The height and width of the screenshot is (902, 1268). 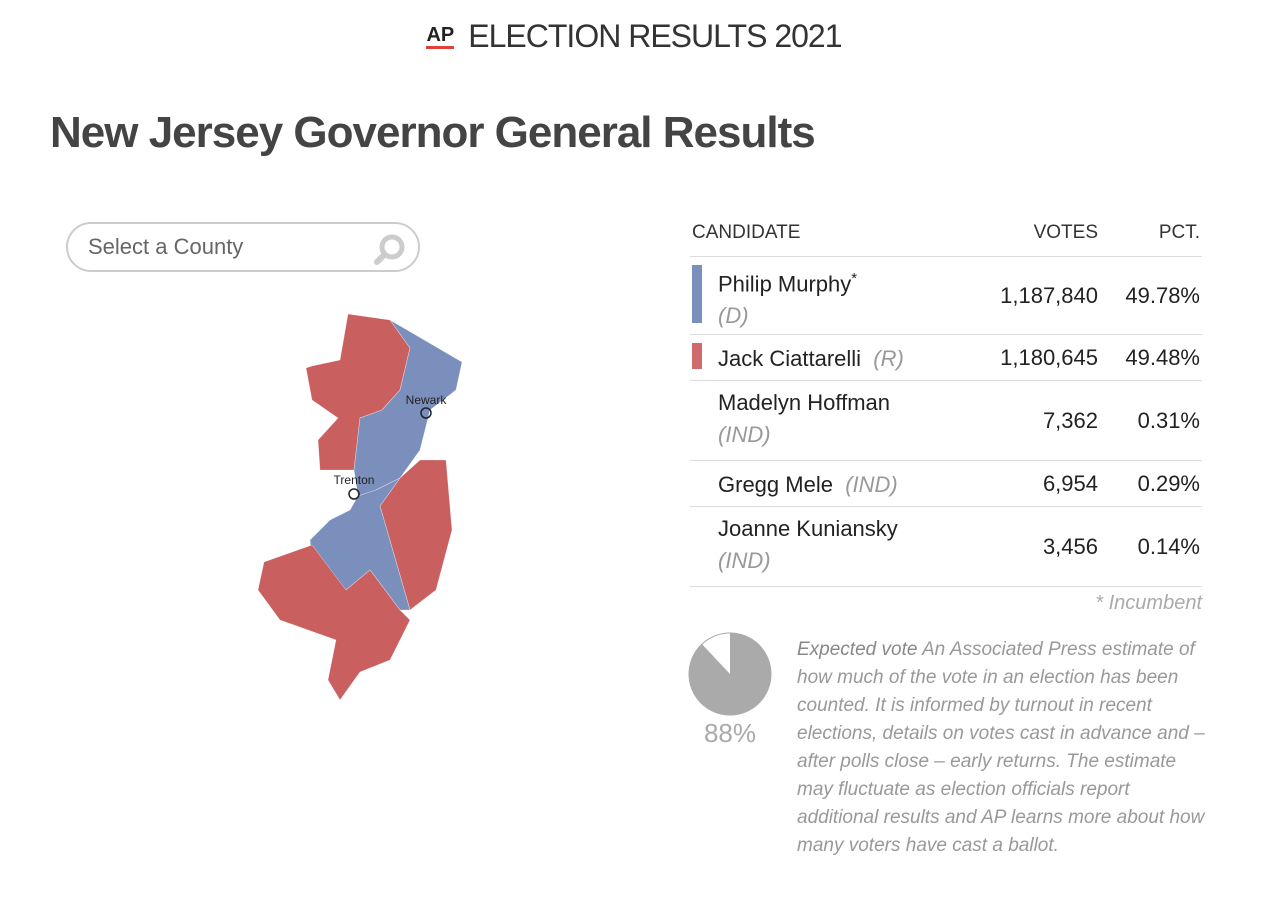 What do you see at coordinates (946, 420) in the screenshot?
I see `candidate-row: Madelyn Hoffman (IND) 7,362 0.31%` at bounding box center [946, 420].